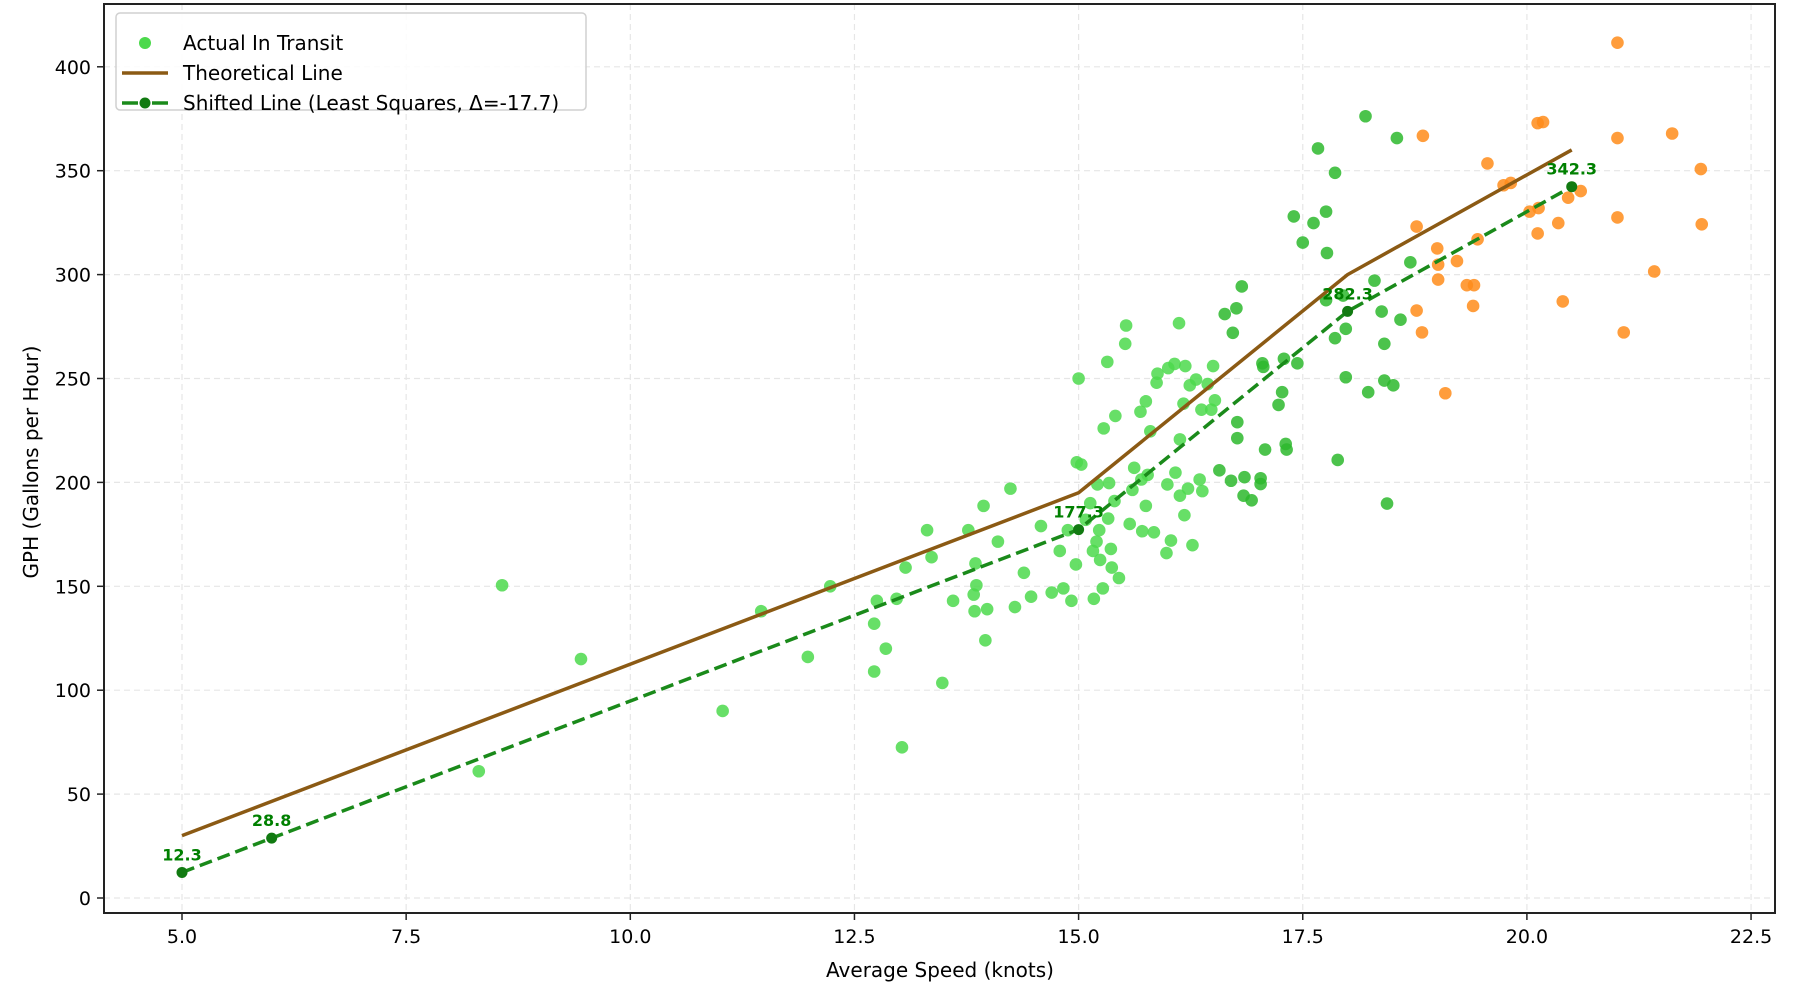 This screenshot has width=1800, height=1003. What do you see at coordinates (271, 820) in the screenshot?
I see `shifted-value-label: 28.8` at bounding box center [271, 820].